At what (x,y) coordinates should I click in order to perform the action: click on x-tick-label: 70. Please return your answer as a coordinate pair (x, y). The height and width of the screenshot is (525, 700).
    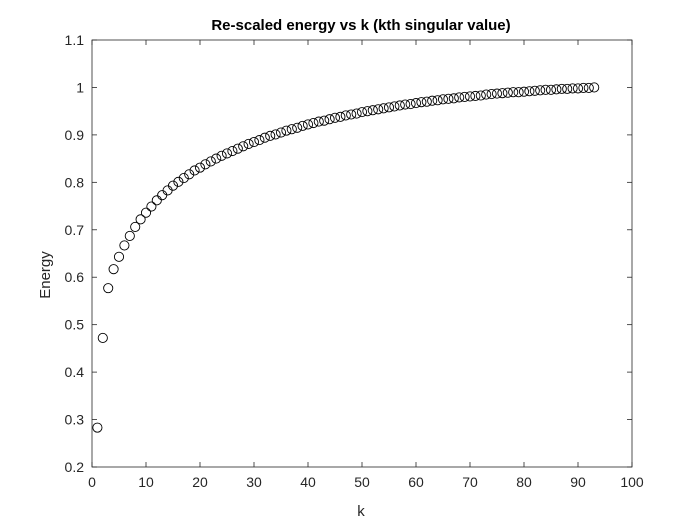
    Looking at the image, I should click on (470, 482).